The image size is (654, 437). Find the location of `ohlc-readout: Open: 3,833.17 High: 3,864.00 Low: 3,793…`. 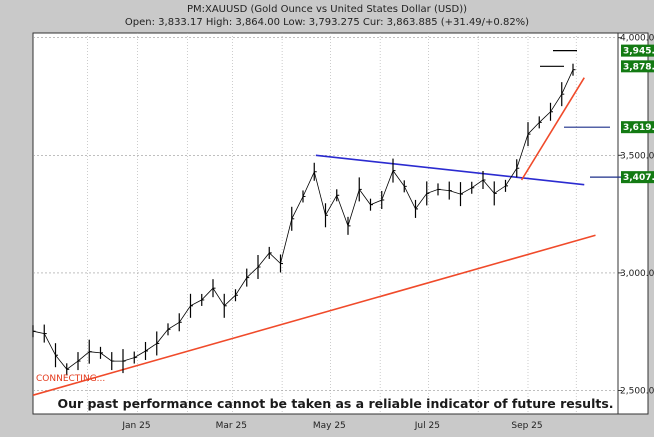

ohlc-readout: Open: 3,833.17 High: 3,864.00 Low: 3,793… is located at coordinates (327, 22).